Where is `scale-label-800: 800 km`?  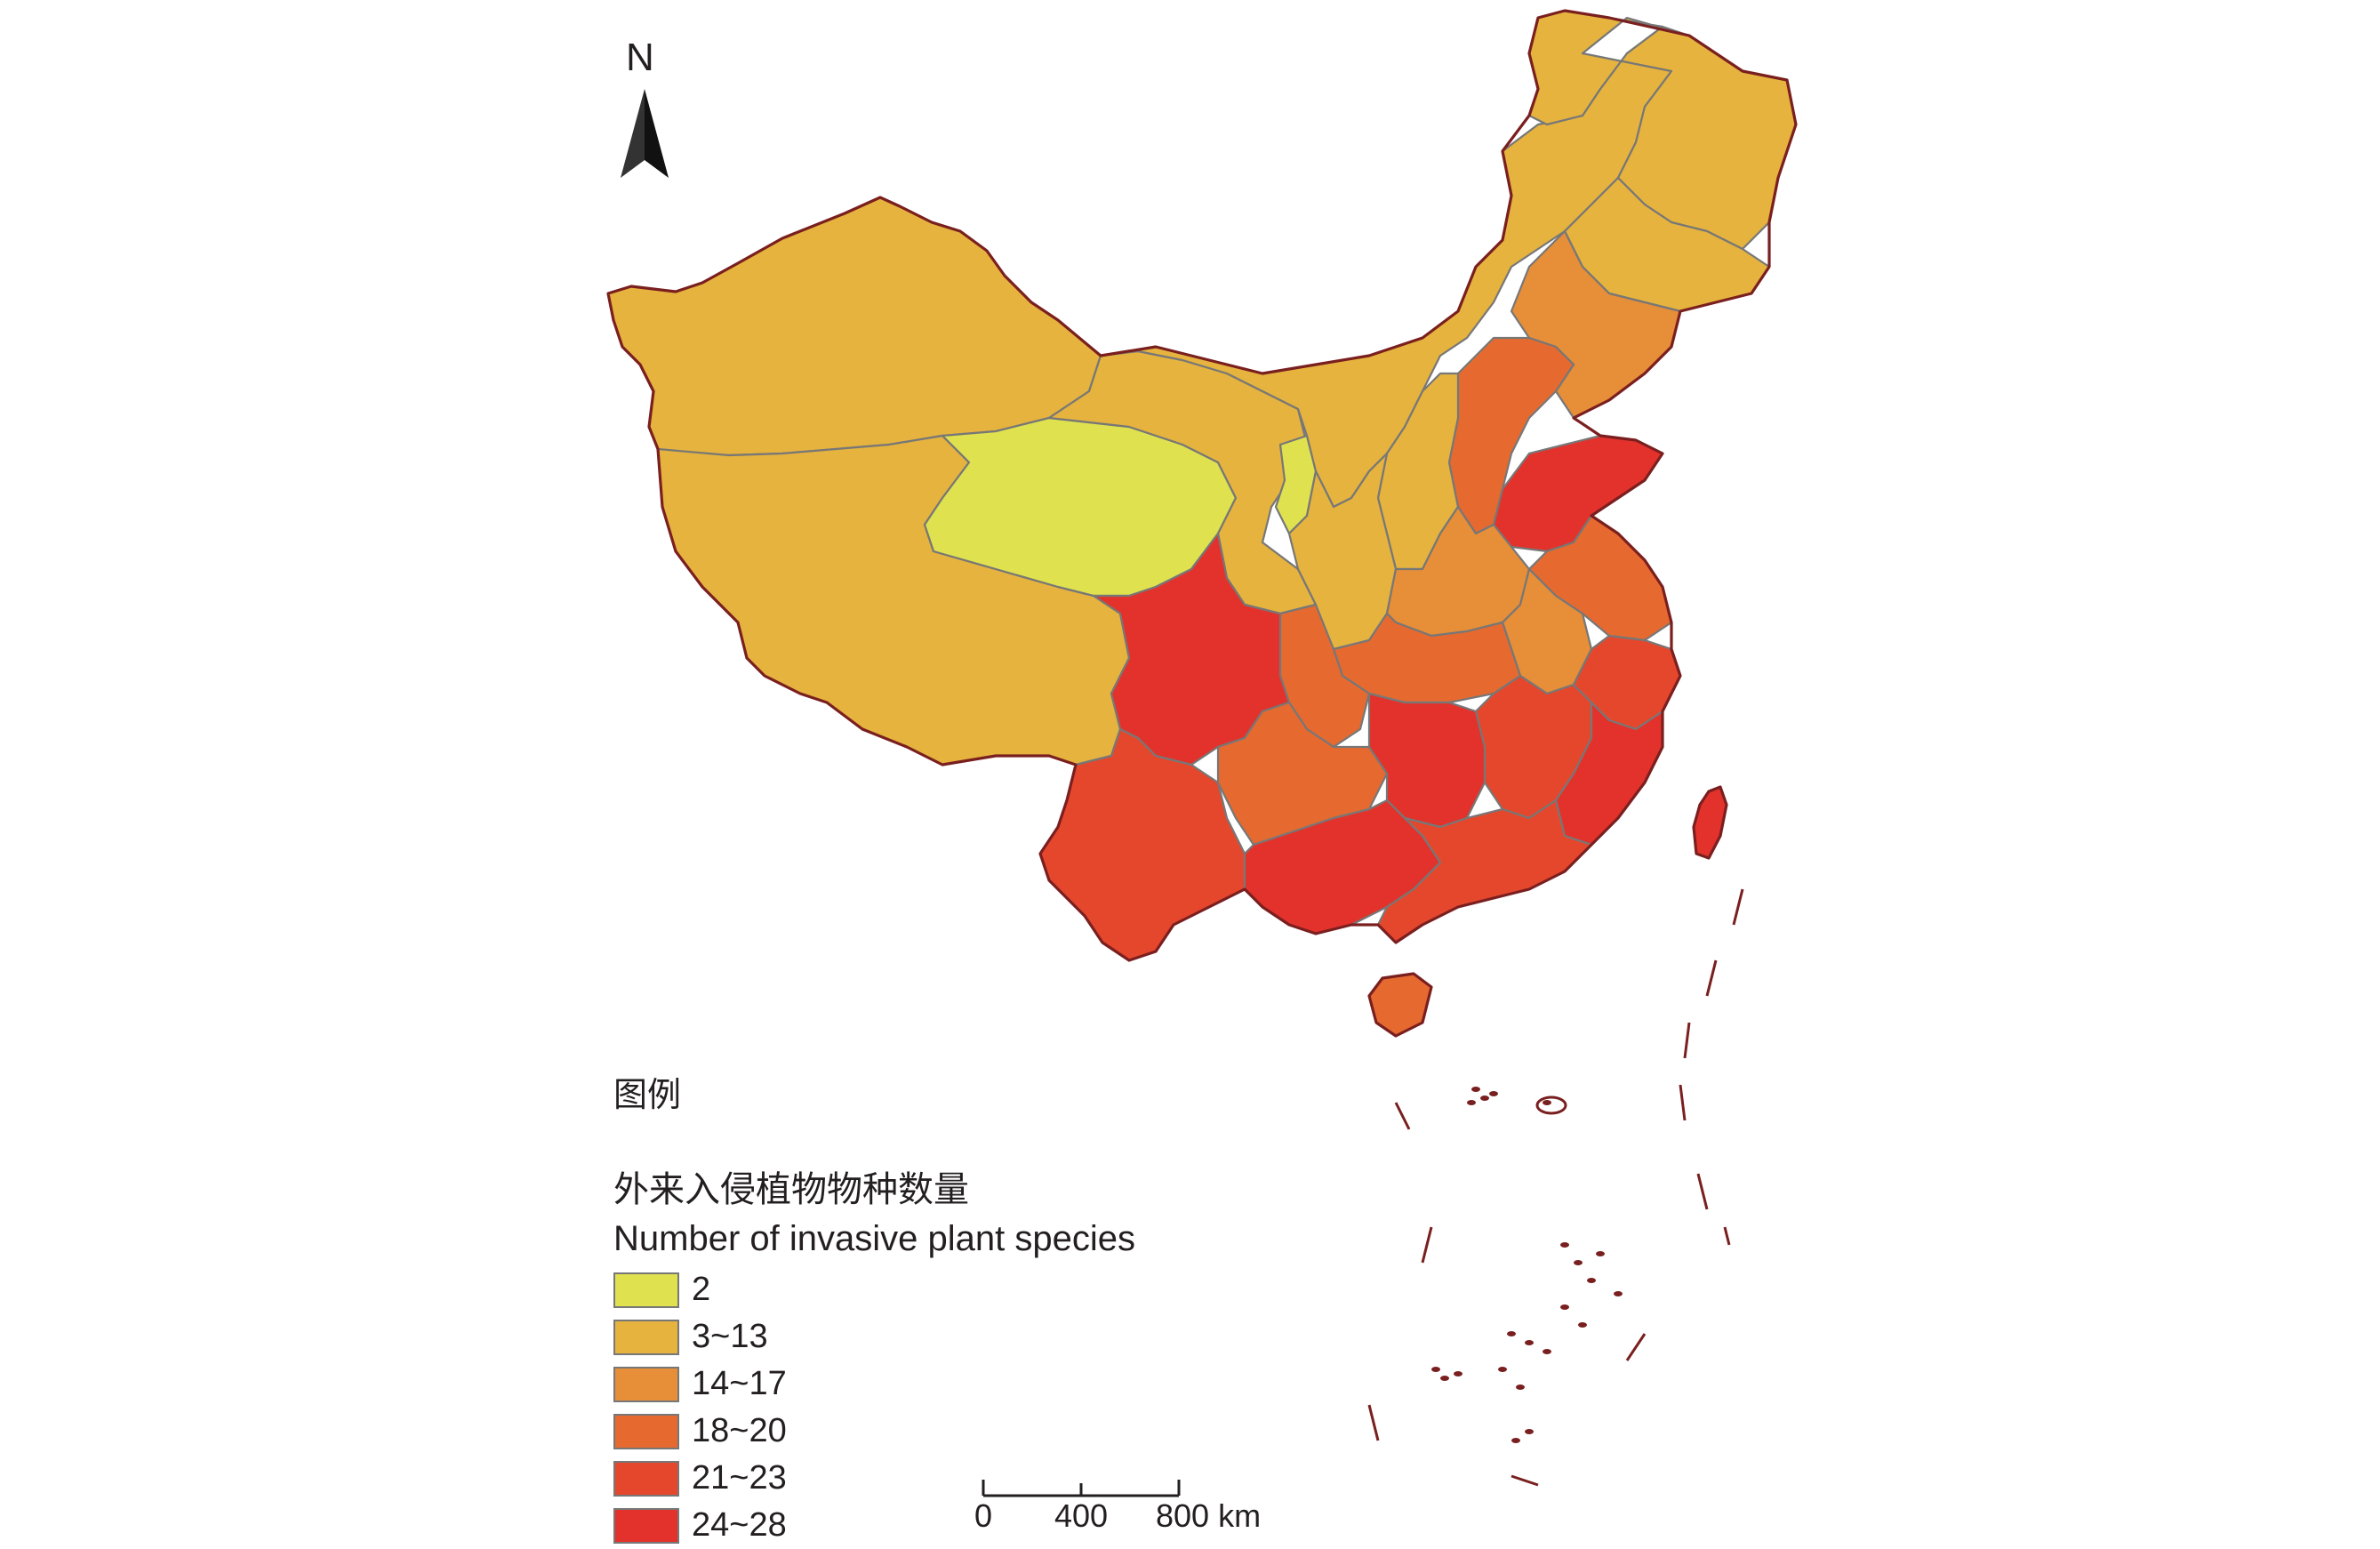 scale-label-800: 800 km is located at coordinates (1209, 1515).